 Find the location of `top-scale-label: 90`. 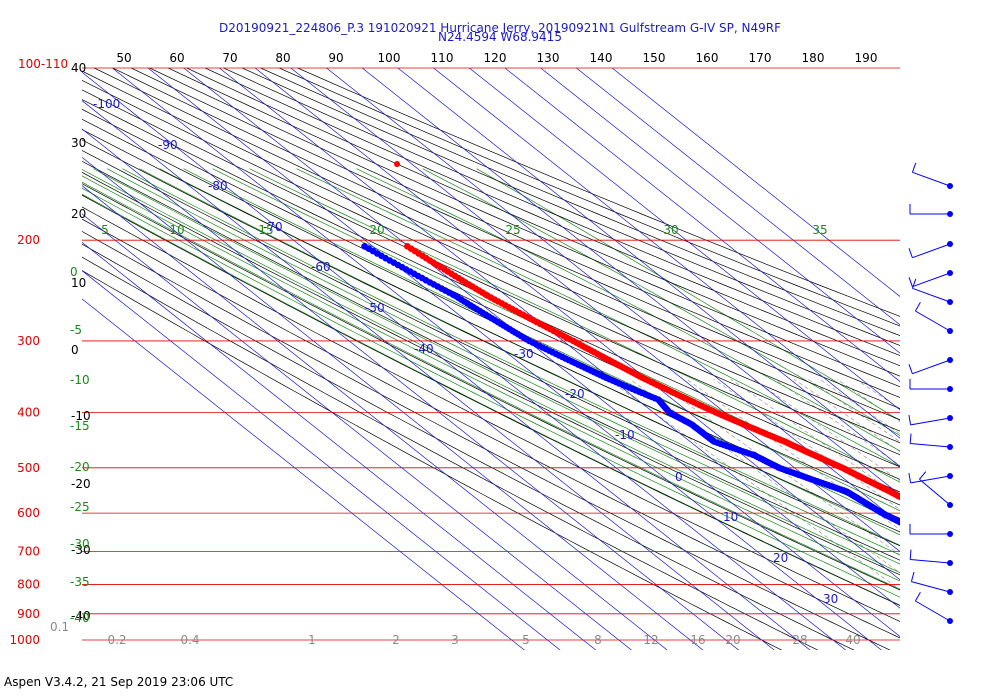

top-scale-label: 90 is located at coordinates (335, 58).